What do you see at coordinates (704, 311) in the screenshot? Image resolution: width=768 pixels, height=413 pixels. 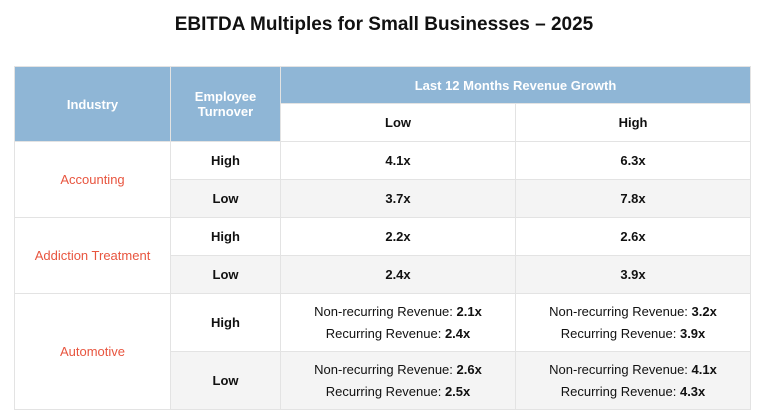 I see `nonrecurring-value: 3.2x` at bounding box center [704, 311].